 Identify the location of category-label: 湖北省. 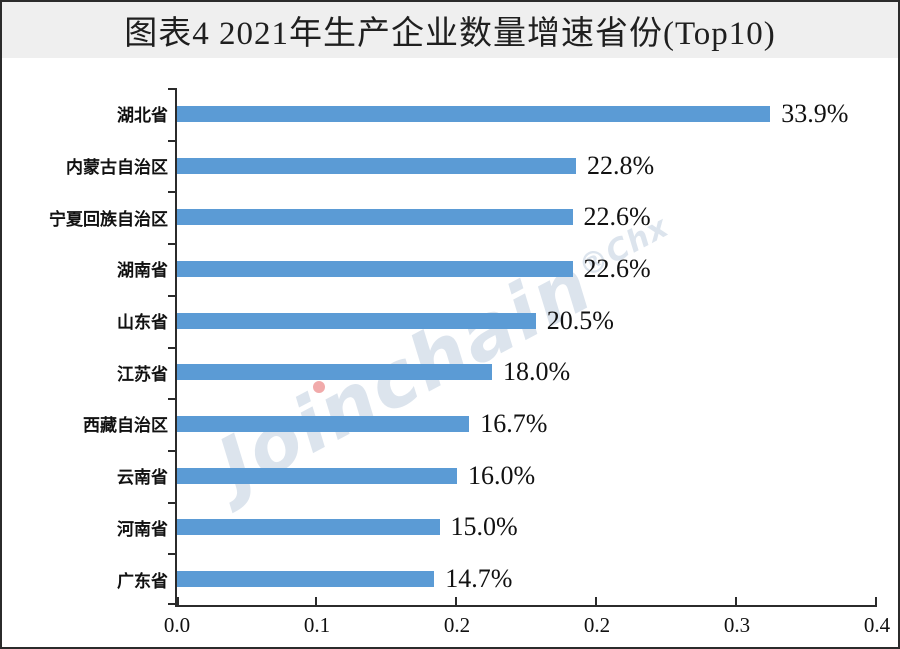
(142, 116).